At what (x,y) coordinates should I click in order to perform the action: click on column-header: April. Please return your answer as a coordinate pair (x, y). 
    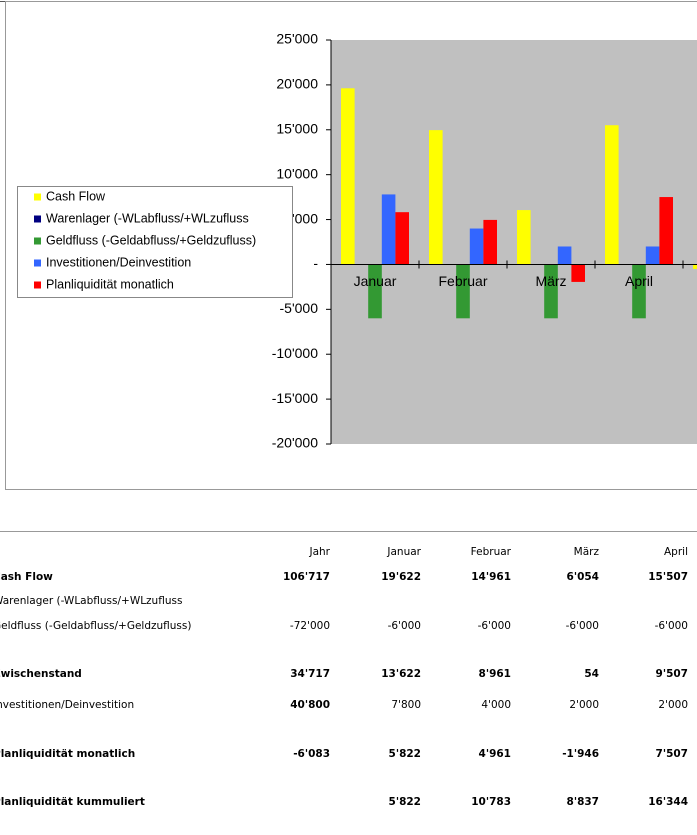
    Looking at the image, I should click on (676, 552).